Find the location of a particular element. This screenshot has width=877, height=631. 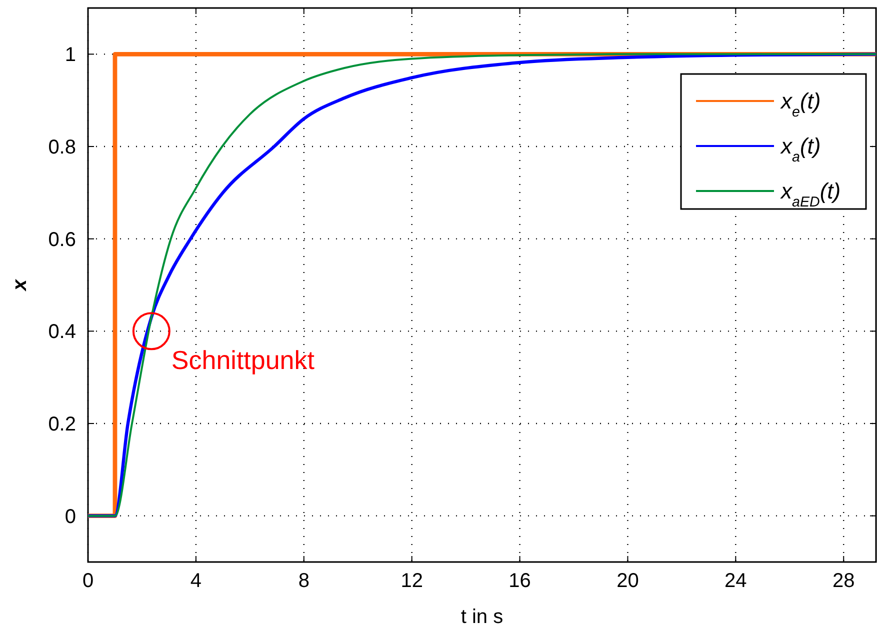

x-tick-label: 4 is located at coordinates (196, 581).